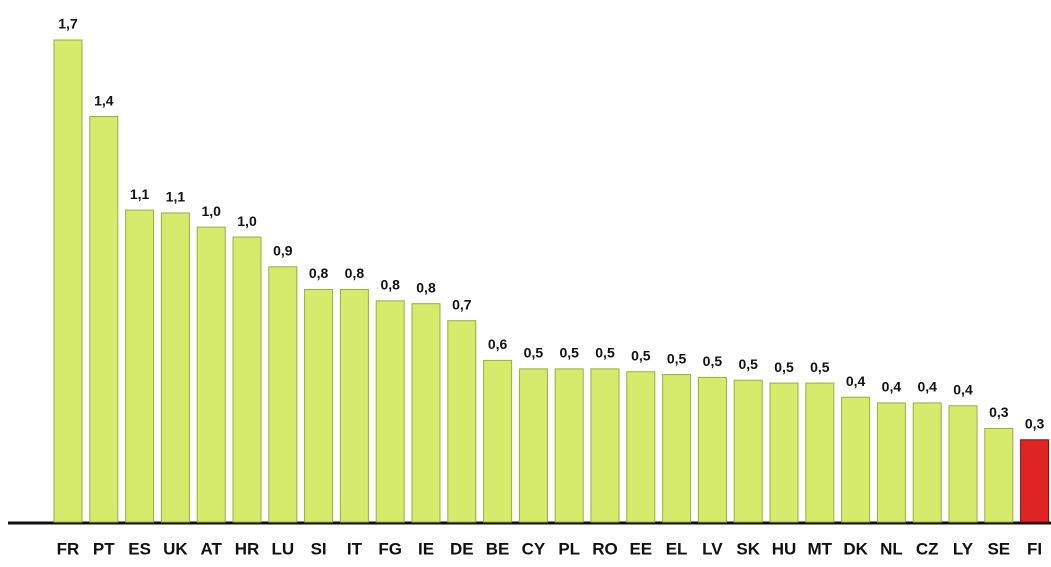 The width and height of the screenshot is (1051, 567). Describe the element at coordinates (640, 548) in the screenshot. I see `x-tick-label: EE` at that location.